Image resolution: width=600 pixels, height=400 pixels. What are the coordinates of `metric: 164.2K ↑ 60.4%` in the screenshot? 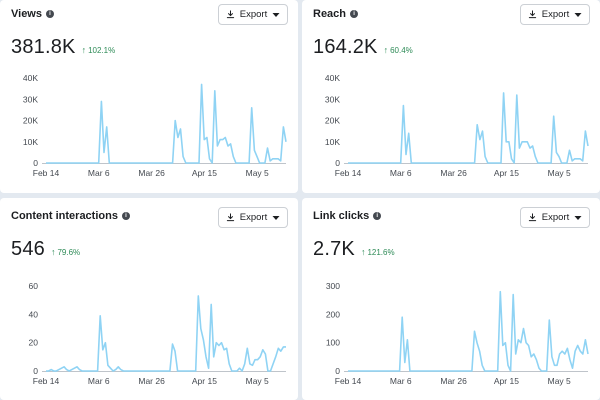 It's located at (363, 47).